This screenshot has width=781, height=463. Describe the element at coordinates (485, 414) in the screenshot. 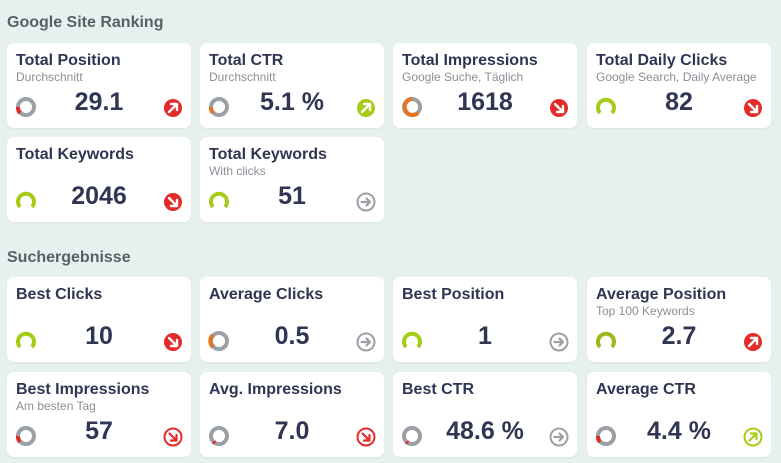

I see `dashboard-card: Best CTR 48.6 %` at that location.